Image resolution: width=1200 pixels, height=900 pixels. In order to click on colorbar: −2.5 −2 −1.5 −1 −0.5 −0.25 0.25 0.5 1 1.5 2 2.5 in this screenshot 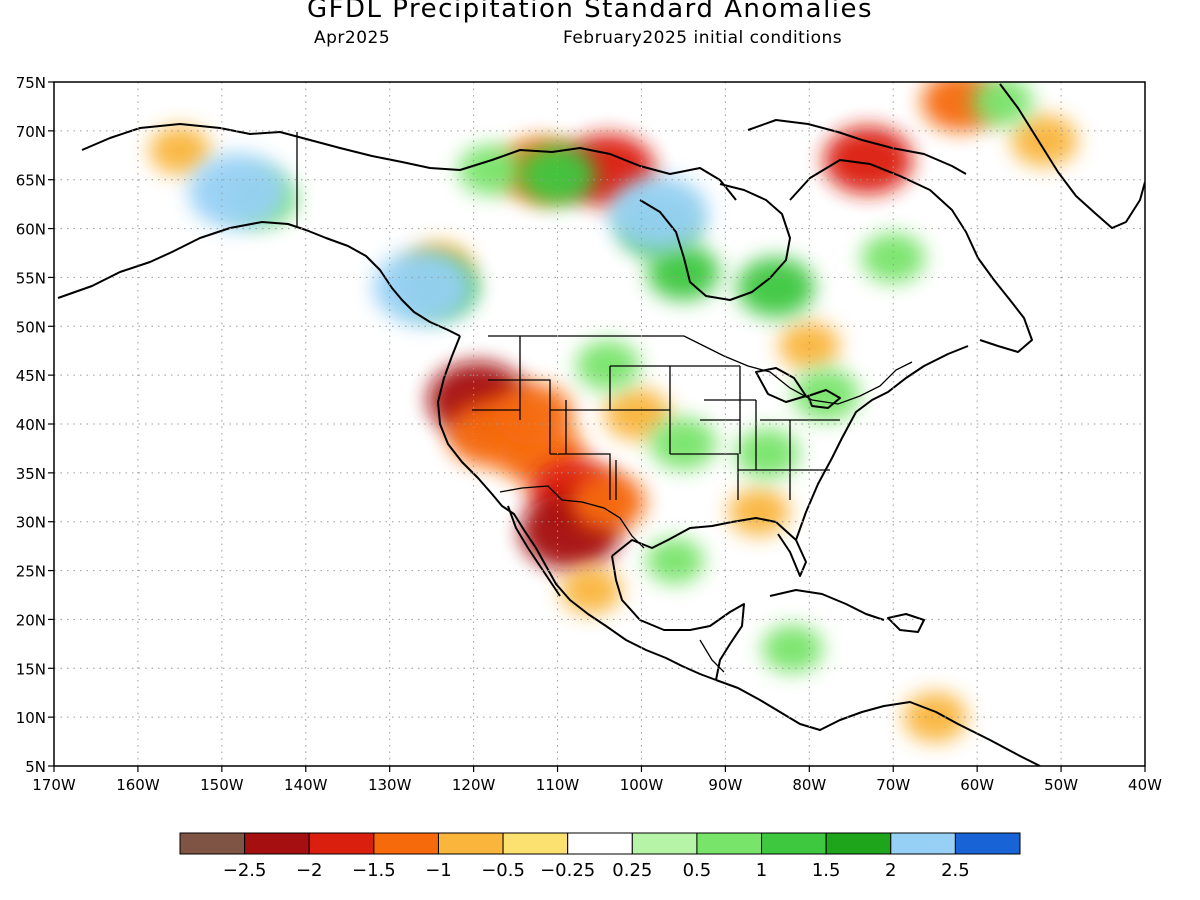, I will do `click(600, 856)`.